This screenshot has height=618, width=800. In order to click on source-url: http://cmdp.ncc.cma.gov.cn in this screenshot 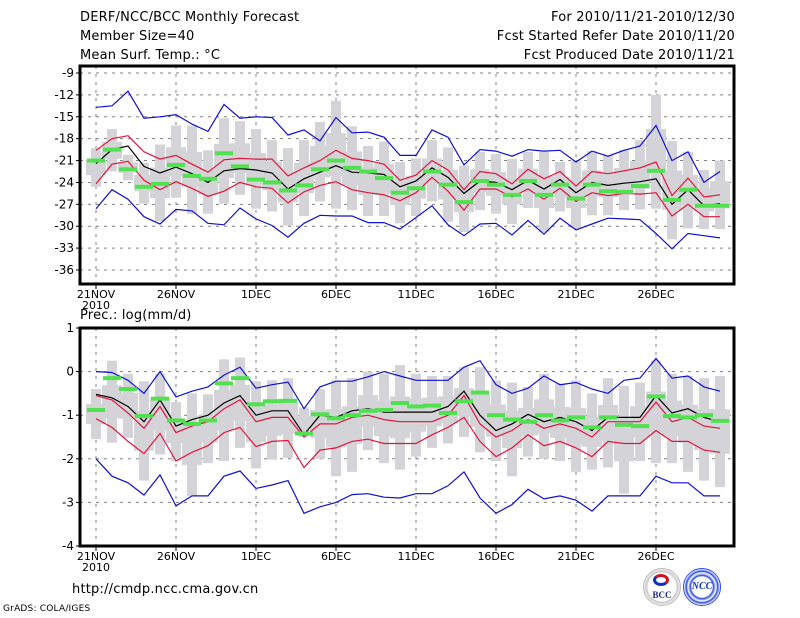, I will do `click(165, 589)`.